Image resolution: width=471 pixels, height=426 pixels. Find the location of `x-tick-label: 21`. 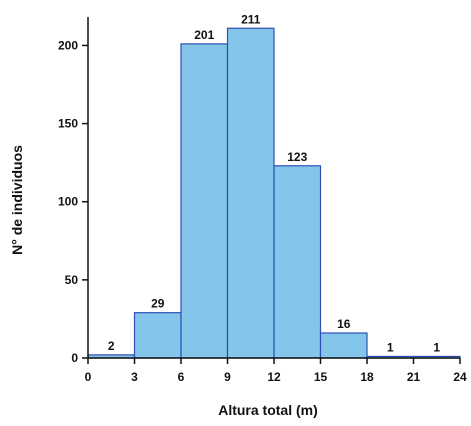

x-tick-label: 21 is located at coordinates (414, 377).